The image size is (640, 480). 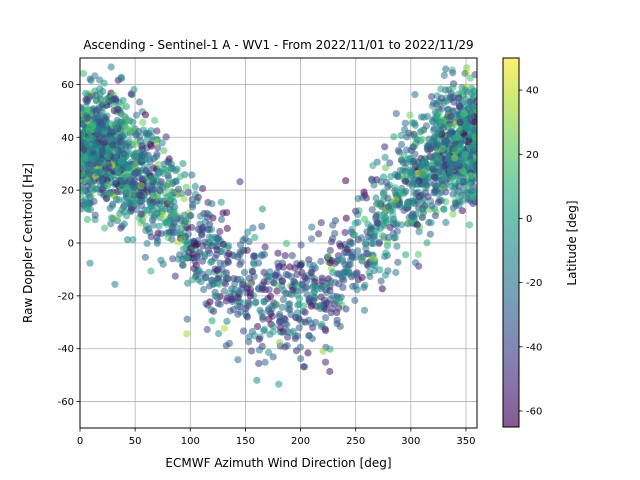 I want to click on x-tick-label: 350, so click(x=465, y=441).